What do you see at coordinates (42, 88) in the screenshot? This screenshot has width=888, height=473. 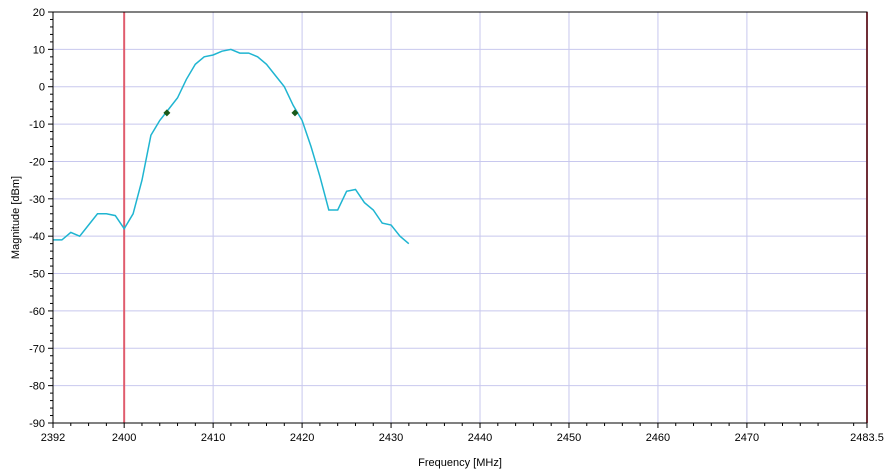 I see `y-tick-label: 0` at bounding box center [42, 88].